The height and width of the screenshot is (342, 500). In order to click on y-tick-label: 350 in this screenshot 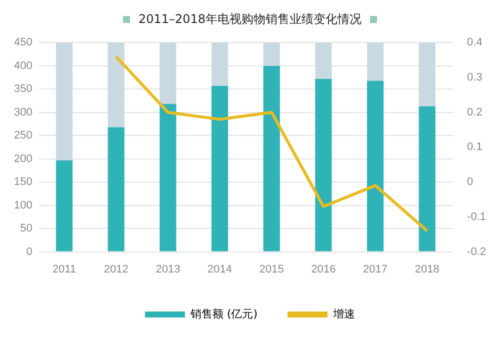, I will do `click(23, 89)`.